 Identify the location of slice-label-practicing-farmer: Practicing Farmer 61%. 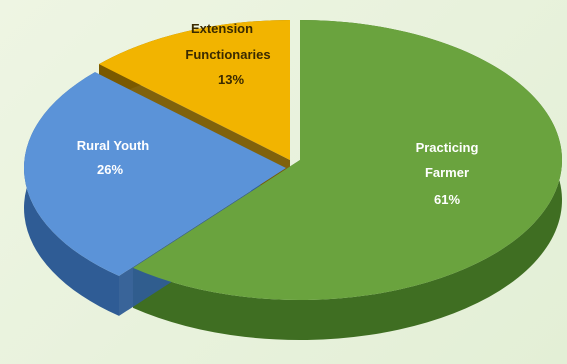
(447, 173).